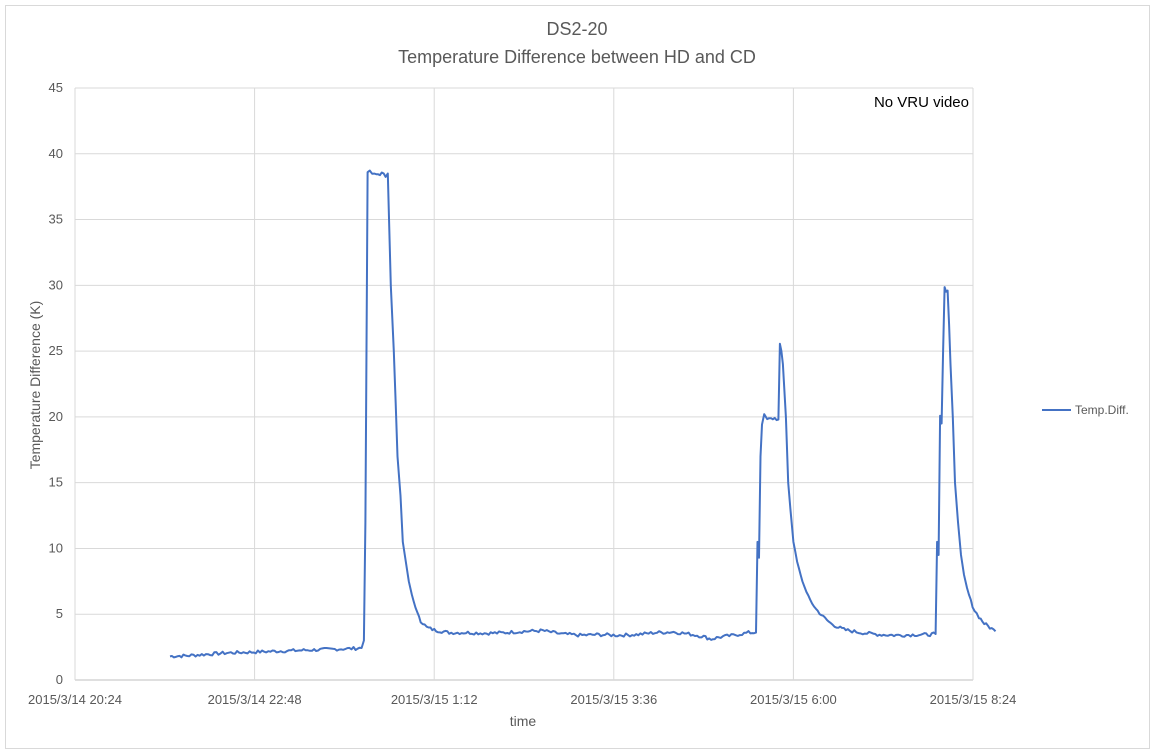  I want to click on chart-subtitle: Temperature Difference between HD and CD, so click(577, 57).